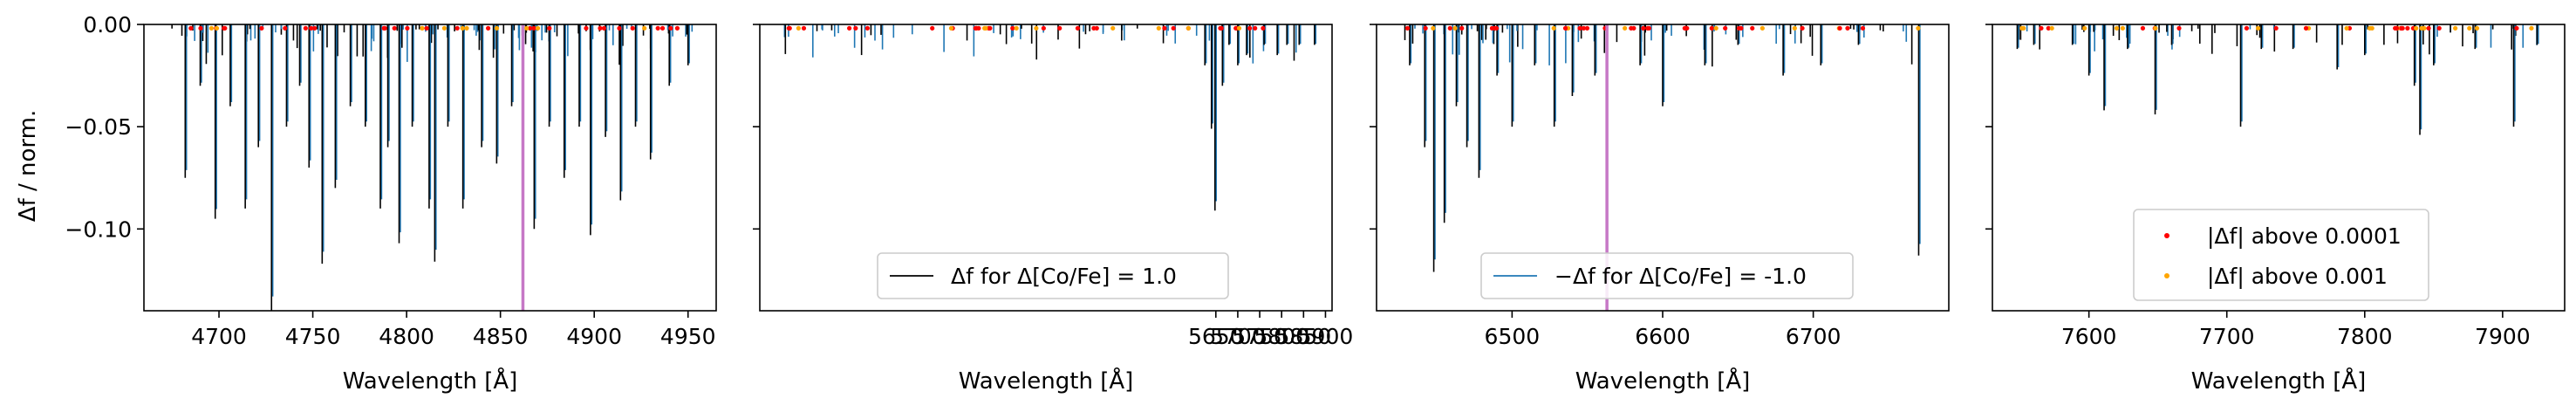 The image size is (2576, 412). What do you see at coordinates (2166, 275) in the screenshot?
I see `legend-swatch-orange` at bounding box center [2166, 275].